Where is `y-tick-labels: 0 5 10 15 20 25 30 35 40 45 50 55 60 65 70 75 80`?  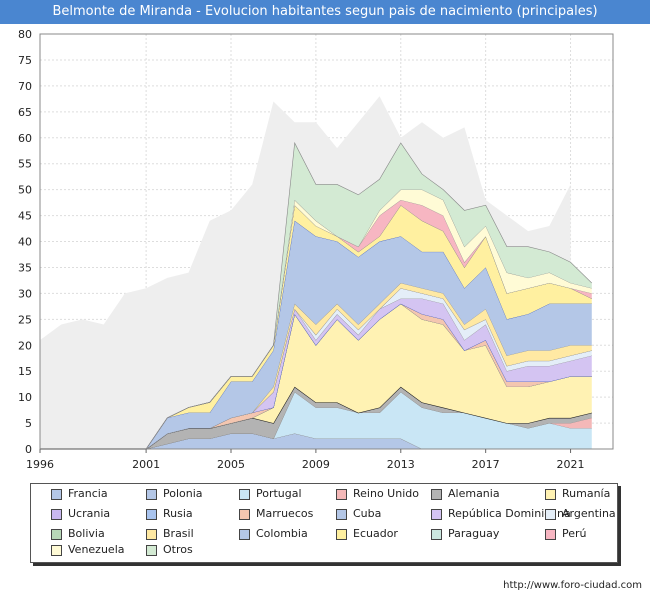
y-tick-labels: 0 5 10 15 20 25 30 35 40 45 50 55 60 65 70 75 80 is located at coordinates (25, 242).